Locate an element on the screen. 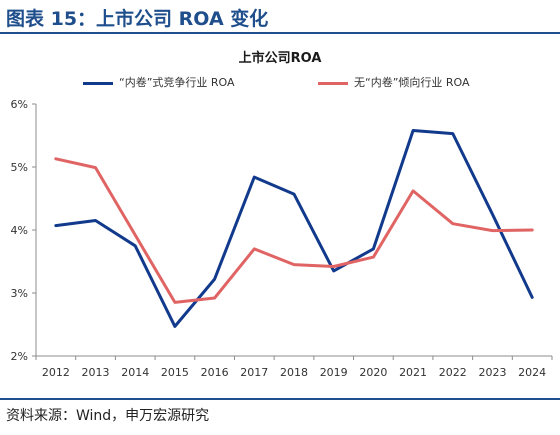  legend-item-competitive: “内卷”式竞争行业 ROA is located at coordinates (159, 82).